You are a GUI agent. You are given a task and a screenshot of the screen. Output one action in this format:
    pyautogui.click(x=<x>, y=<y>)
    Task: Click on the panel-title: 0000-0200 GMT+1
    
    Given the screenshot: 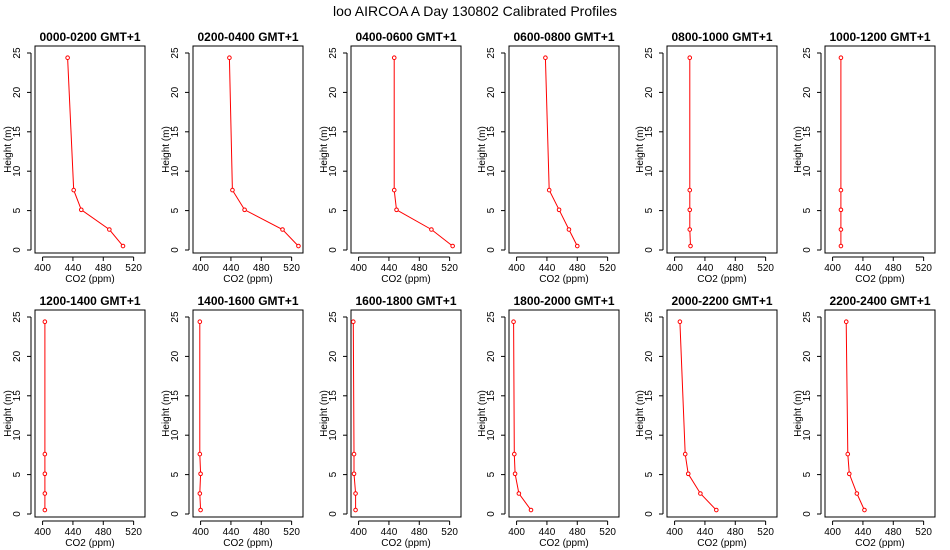 What is the action you would take?
    pyautogui.click(x=89, y=37)
    